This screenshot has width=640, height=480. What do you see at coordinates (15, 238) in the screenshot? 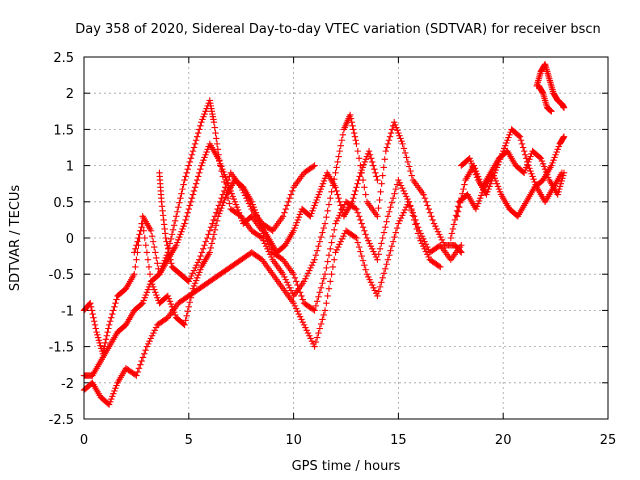
I see `y-axis-label: SDTVAR / TECUs` at bounding box center [15, 238].